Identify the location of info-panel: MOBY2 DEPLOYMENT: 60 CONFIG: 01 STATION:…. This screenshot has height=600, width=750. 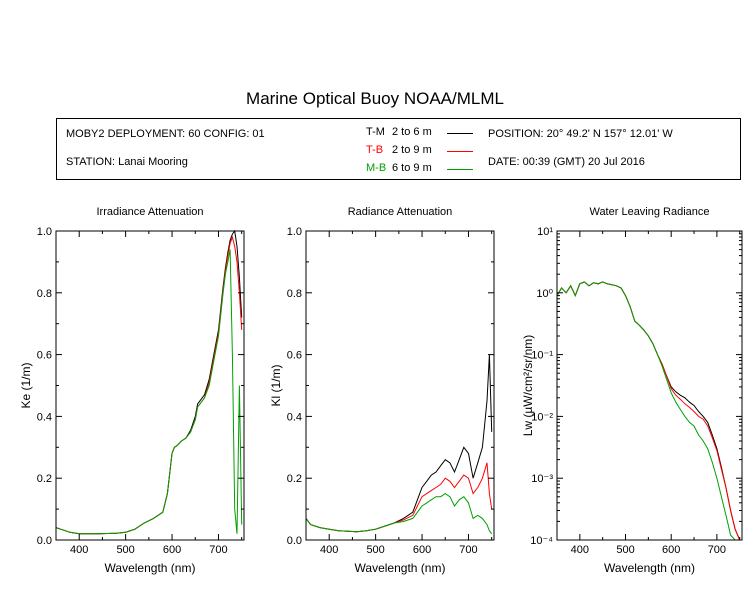
(398, 149).